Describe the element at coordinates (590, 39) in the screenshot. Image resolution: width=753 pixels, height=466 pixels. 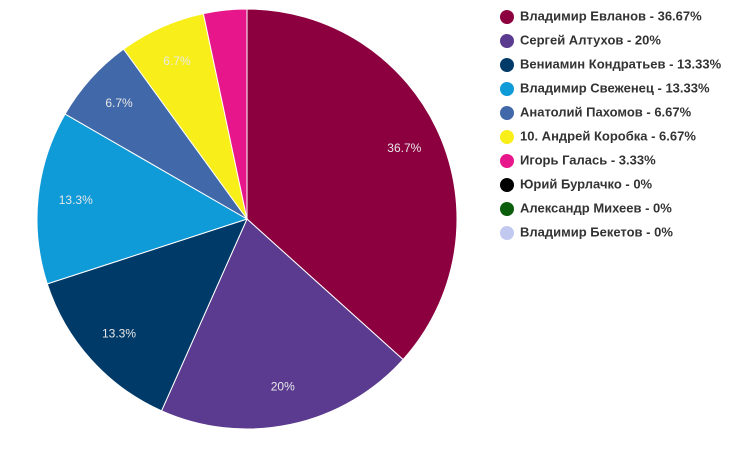
I see `legend-label: Сергей Алтухов - 20%` at that location.